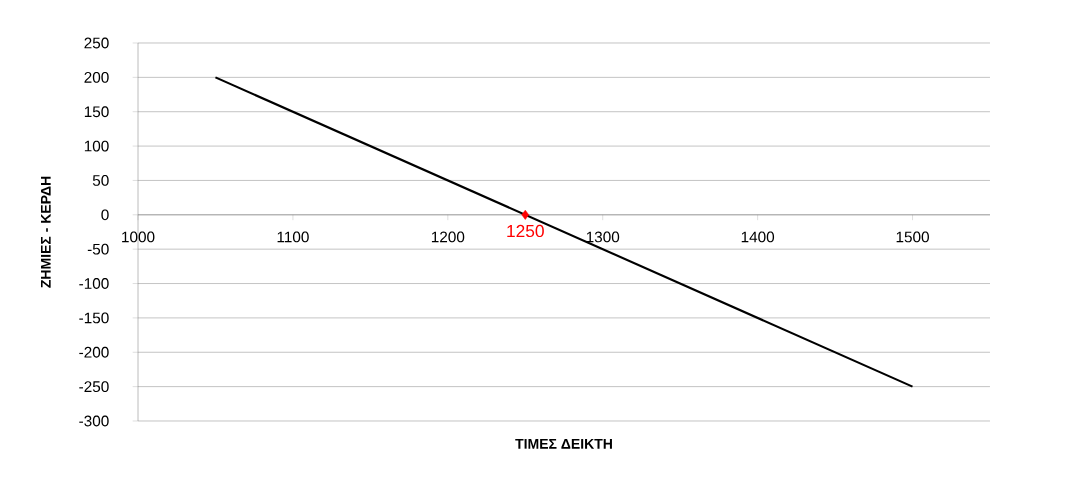 The image size is (1076, 491). What do you see at coordinates (105, 215) in the screenshot?
I see `y-tick-label: 0` at bounding box center [105, 215].